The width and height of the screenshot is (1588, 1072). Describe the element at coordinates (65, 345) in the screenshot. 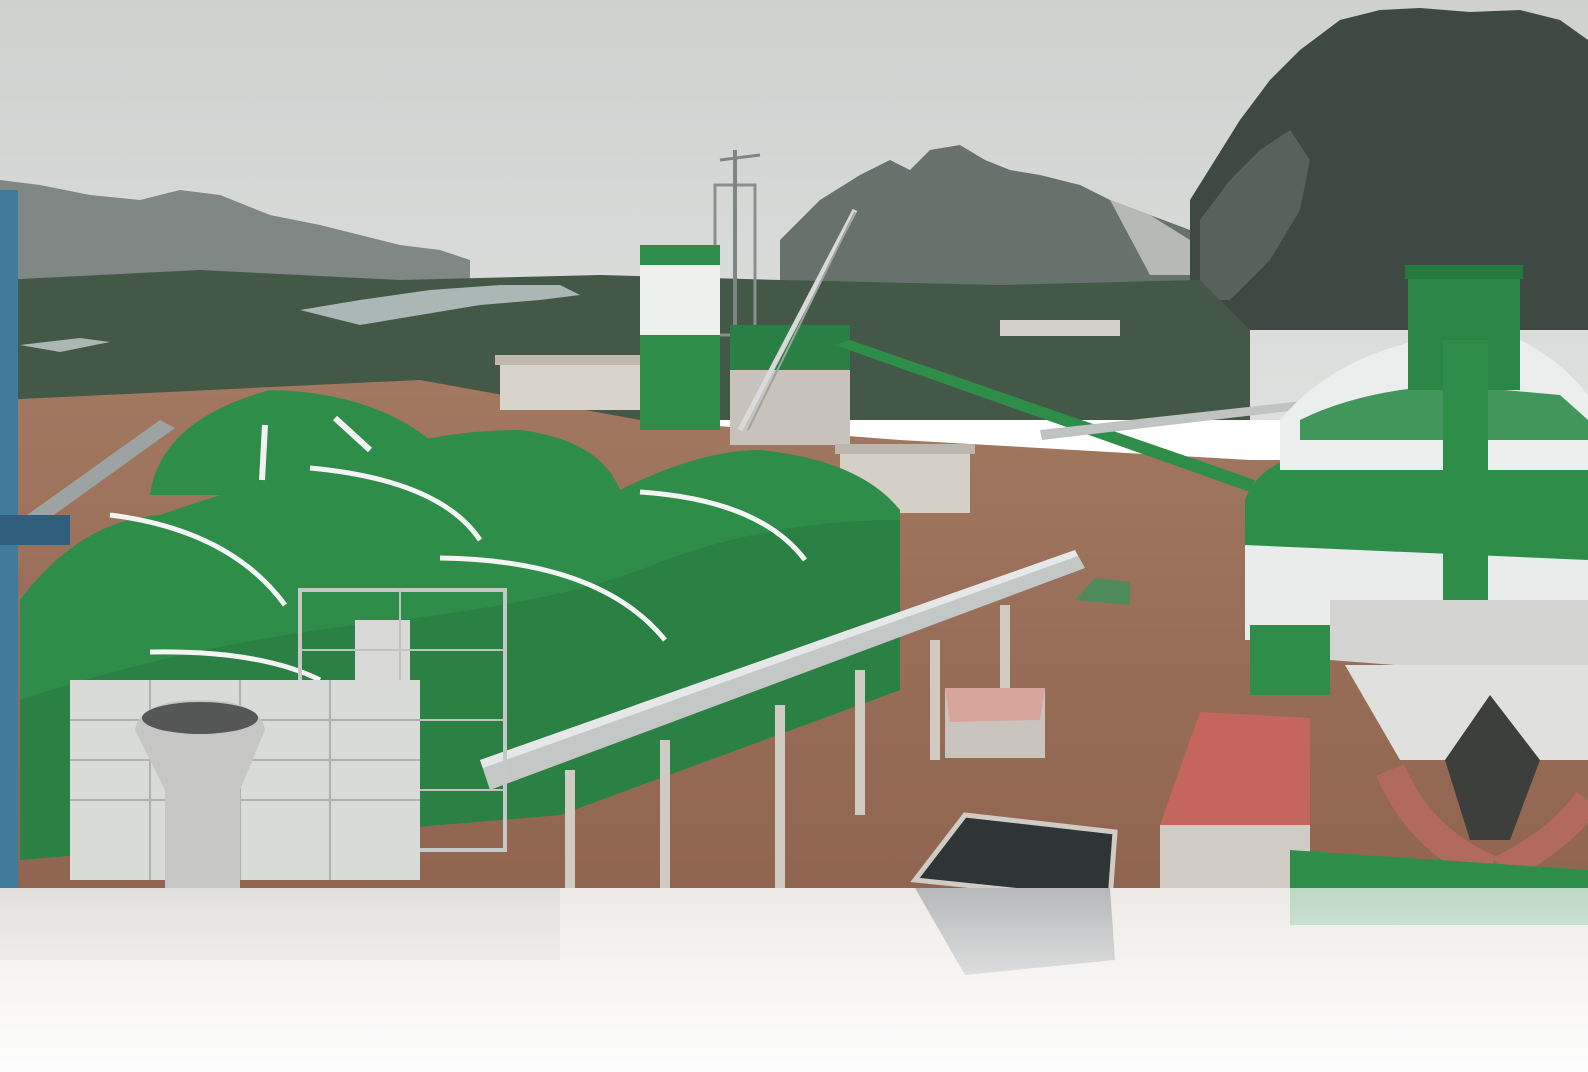

I see `river-small` at that location.